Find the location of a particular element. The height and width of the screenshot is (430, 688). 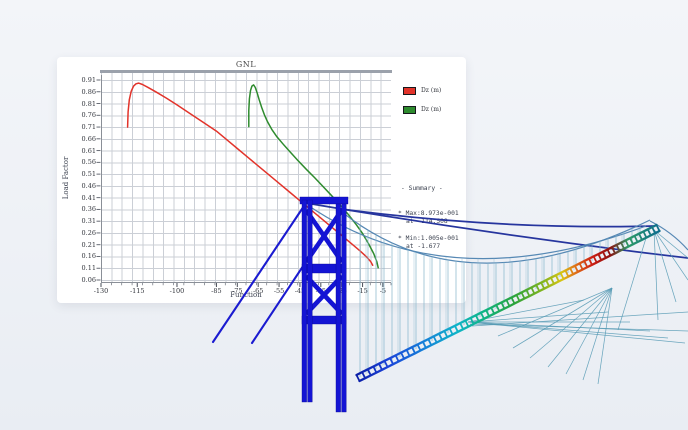

y-tick-label: 0.31 is located at coordinates (88, 221).